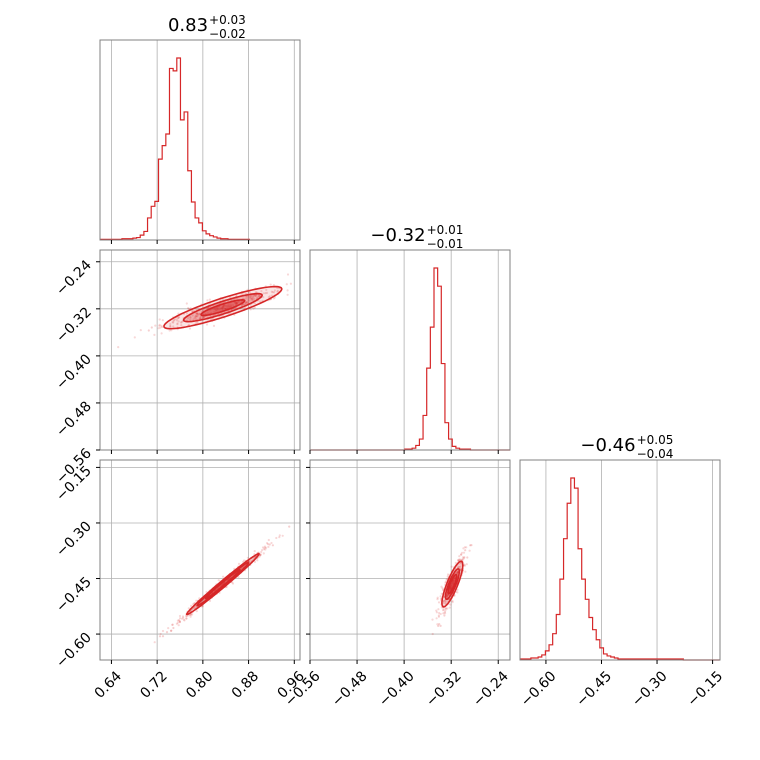 This screenshot has width=760, height=760. Describe the element at coordinates (227, 20) in the screenshot. I see `title-upper-error: +0.03` at that location.